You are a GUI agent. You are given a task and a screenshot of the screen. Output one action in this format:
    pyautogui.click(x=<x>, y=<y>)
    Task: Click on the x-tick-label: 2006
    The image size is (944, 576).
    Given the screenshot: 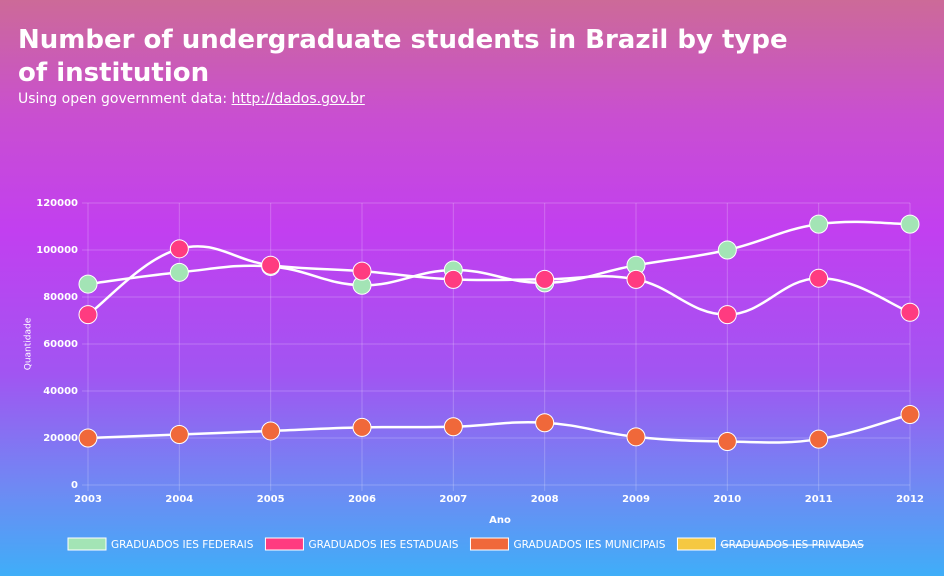 What is the action you would take?
    pyautogui.click(x=362, y=499)
    